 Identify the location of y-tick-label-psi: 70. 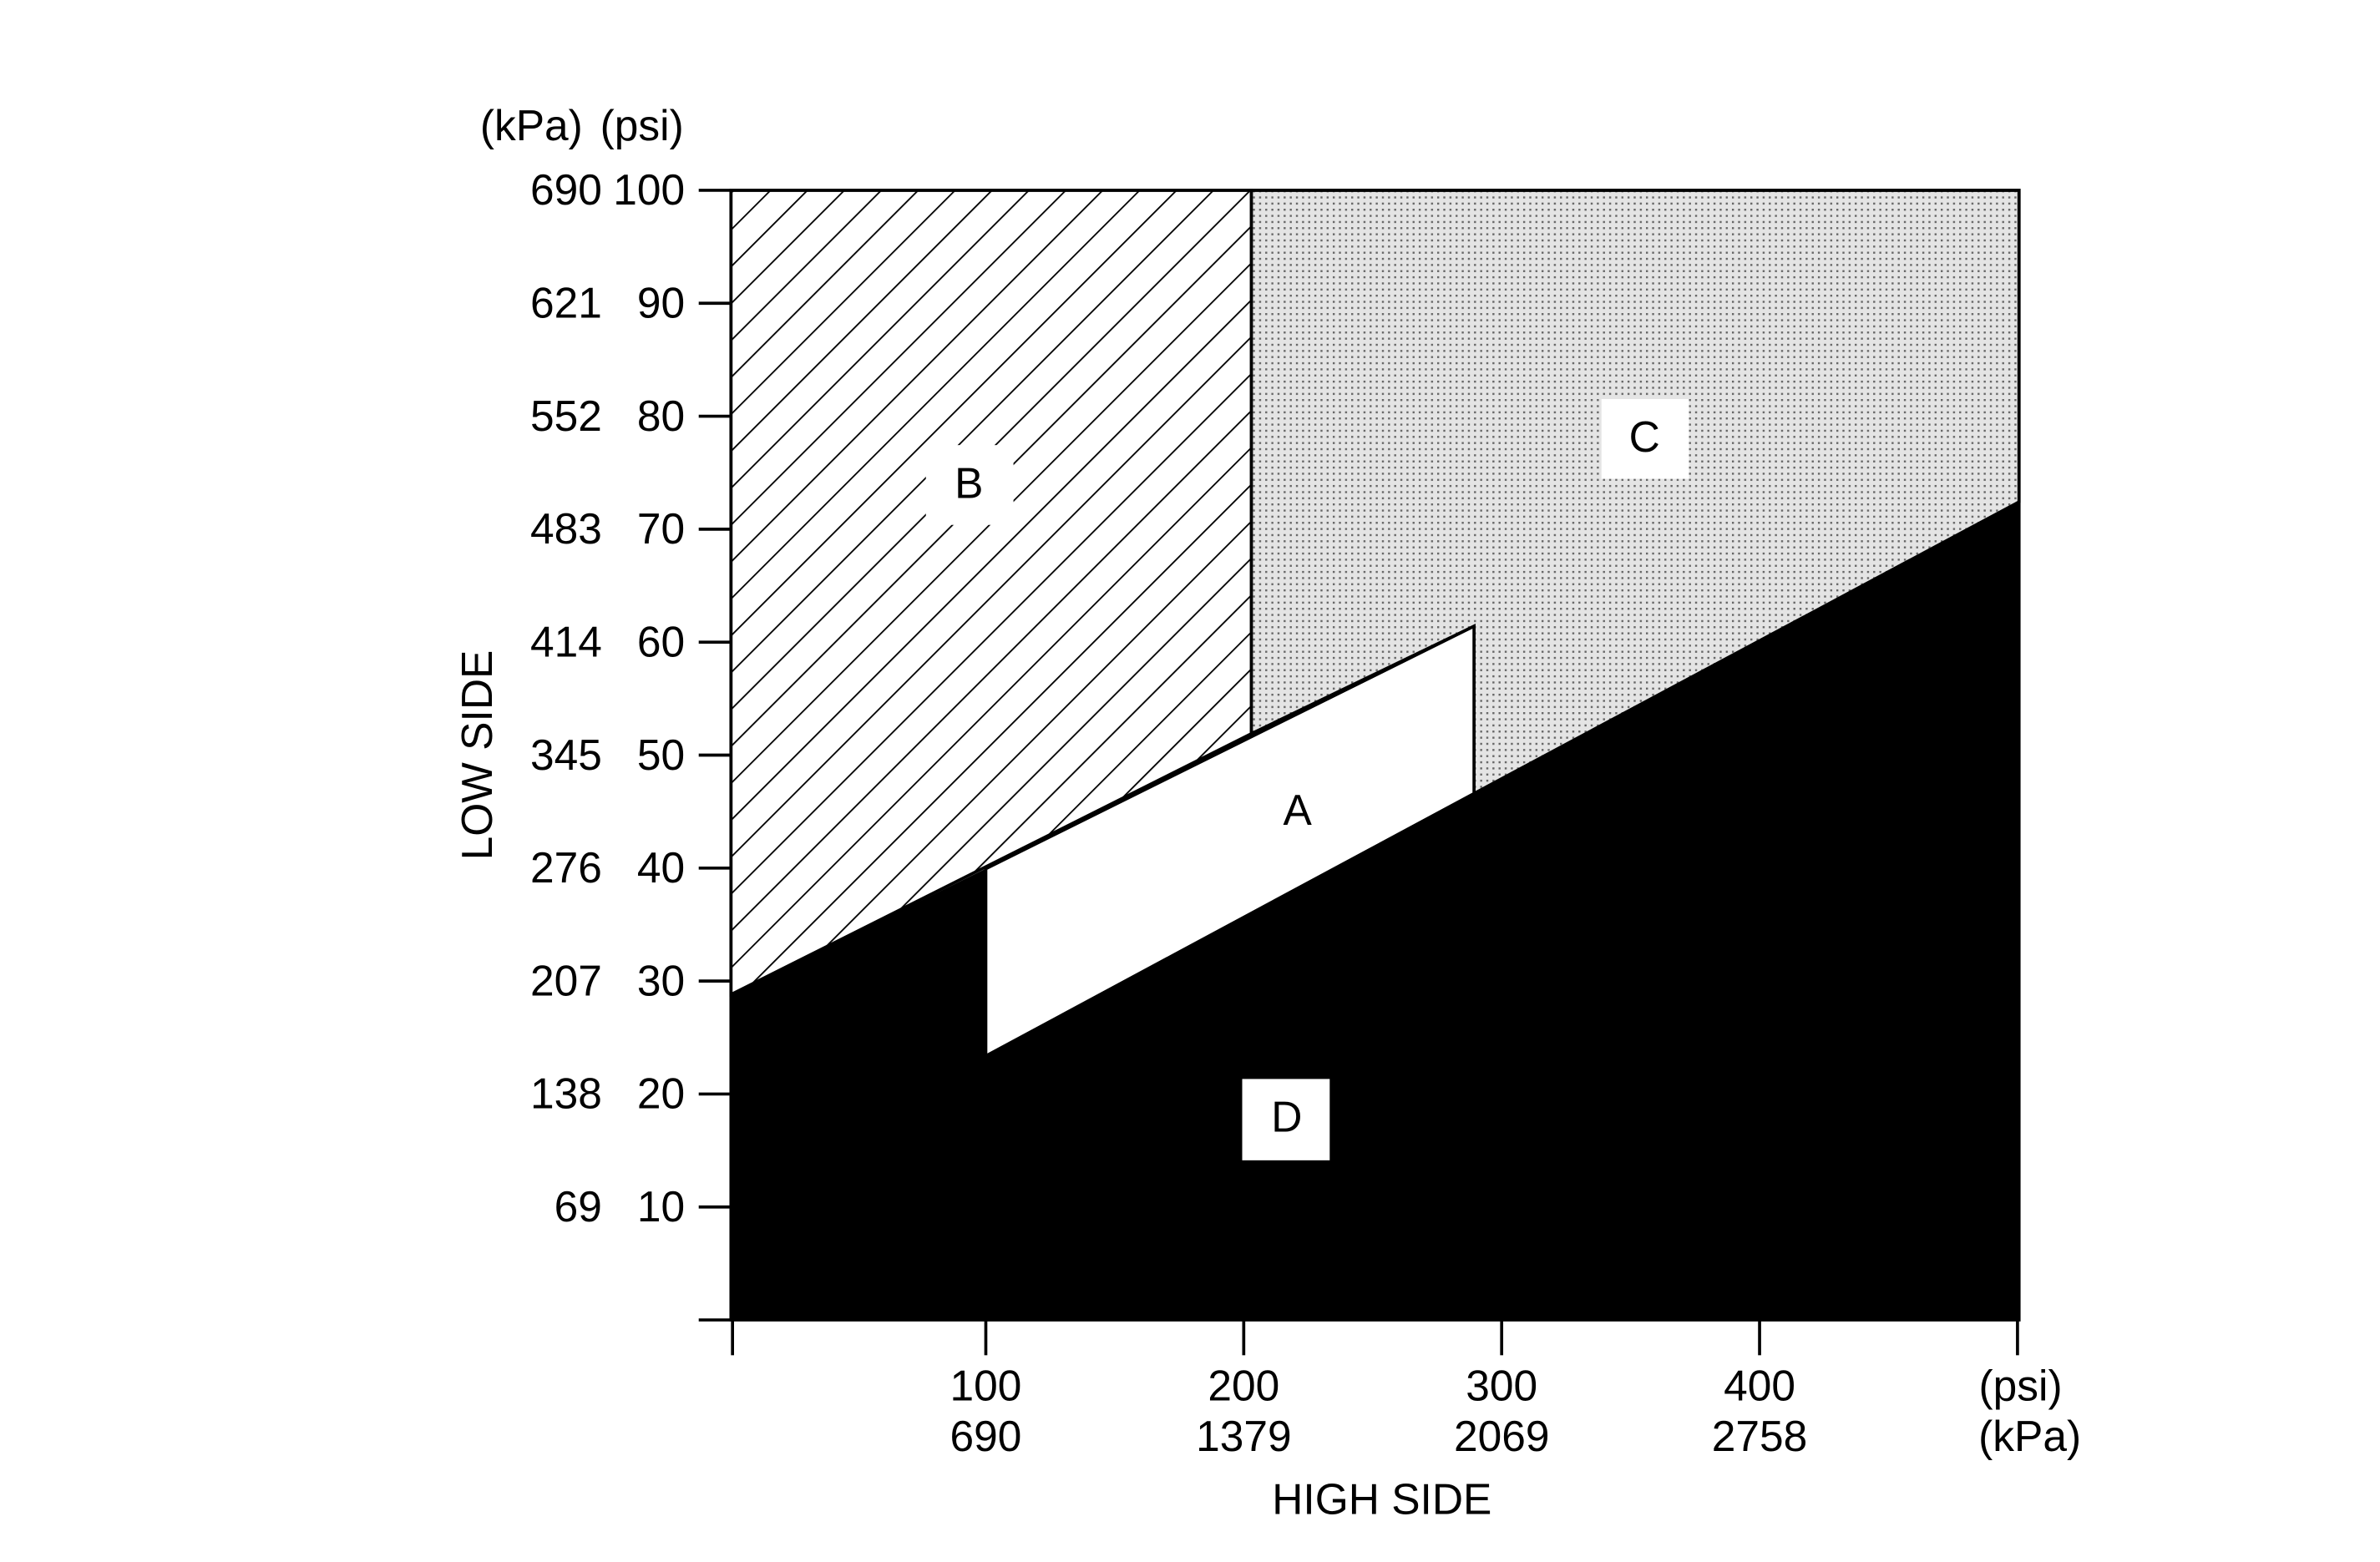
(661, 528).